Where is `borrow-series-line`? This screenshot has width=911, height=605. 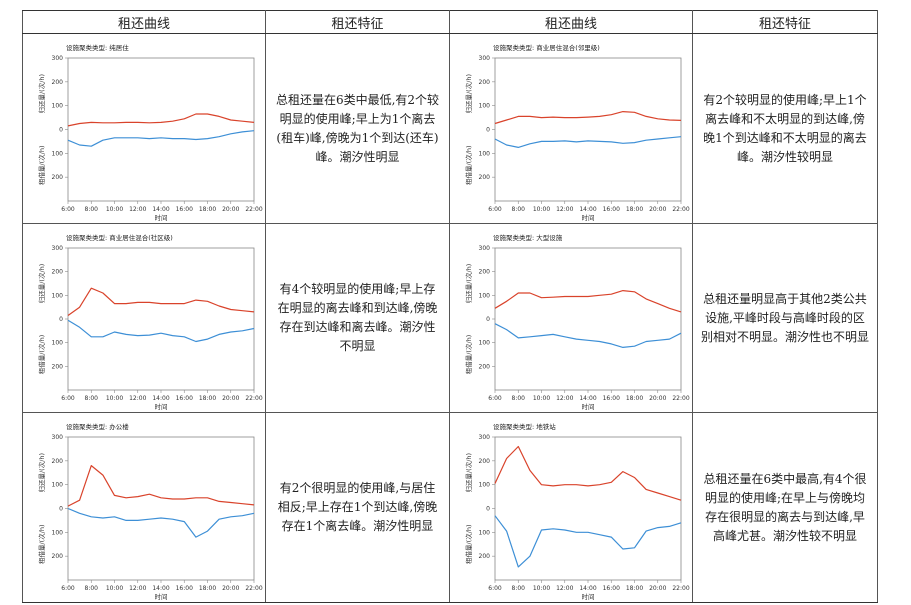
borrow-series-line is located at coordinates (161, 522).